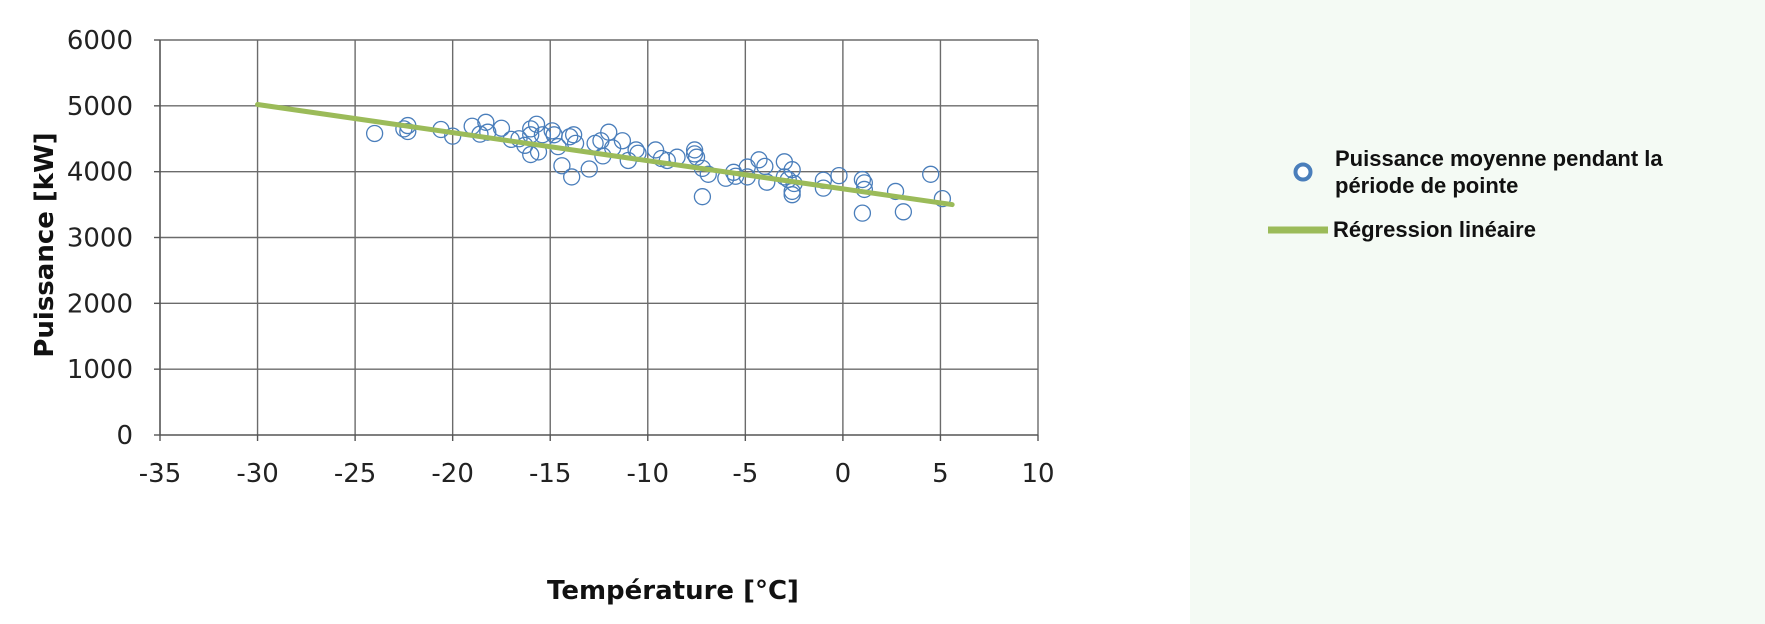 This screenshot has height=624, width=1765. What do you see at coordinates (257, 474) in the screenshot?
I see `x-tick-label: -30` at bounding box center [257, 474].